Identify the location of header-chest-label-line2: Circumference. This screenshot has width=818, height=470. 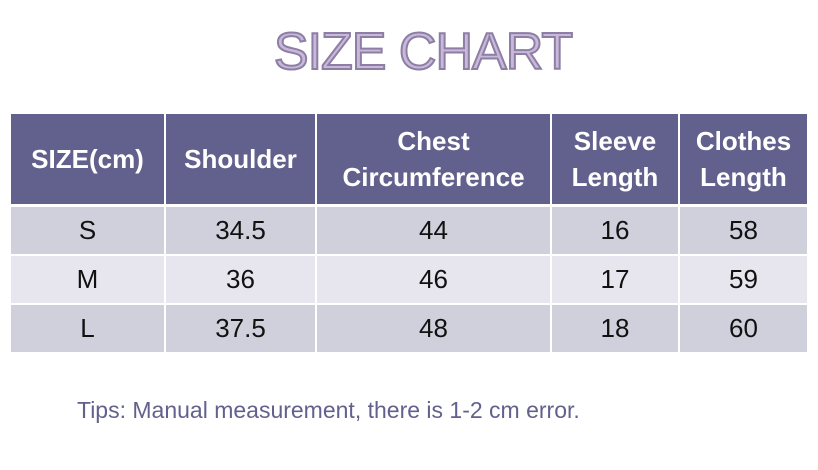
(433, 177).